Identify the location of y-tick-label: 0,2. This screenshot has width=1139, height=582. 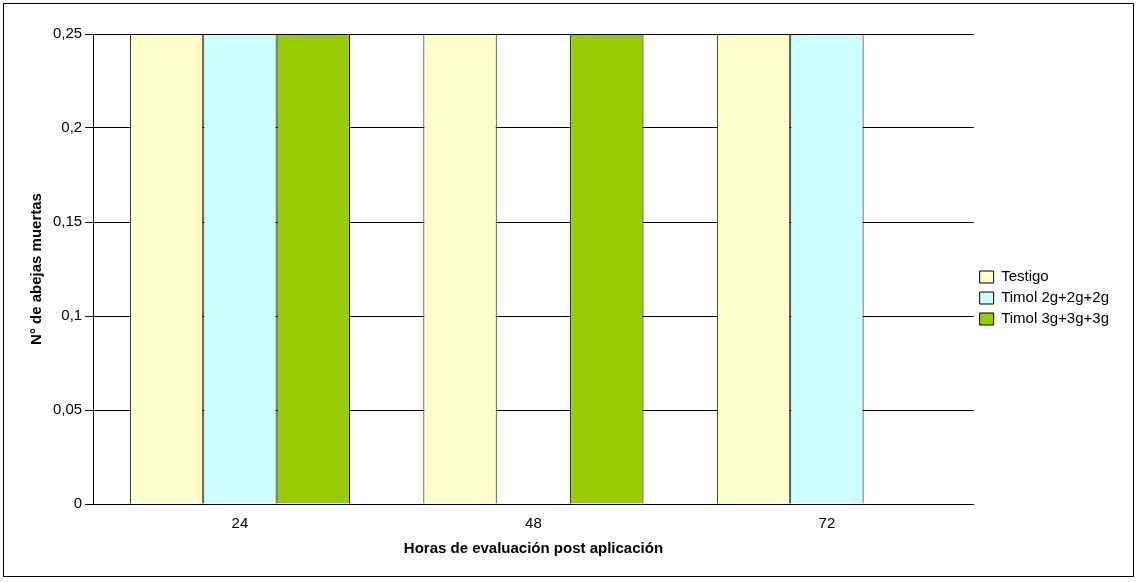
(72, 127).